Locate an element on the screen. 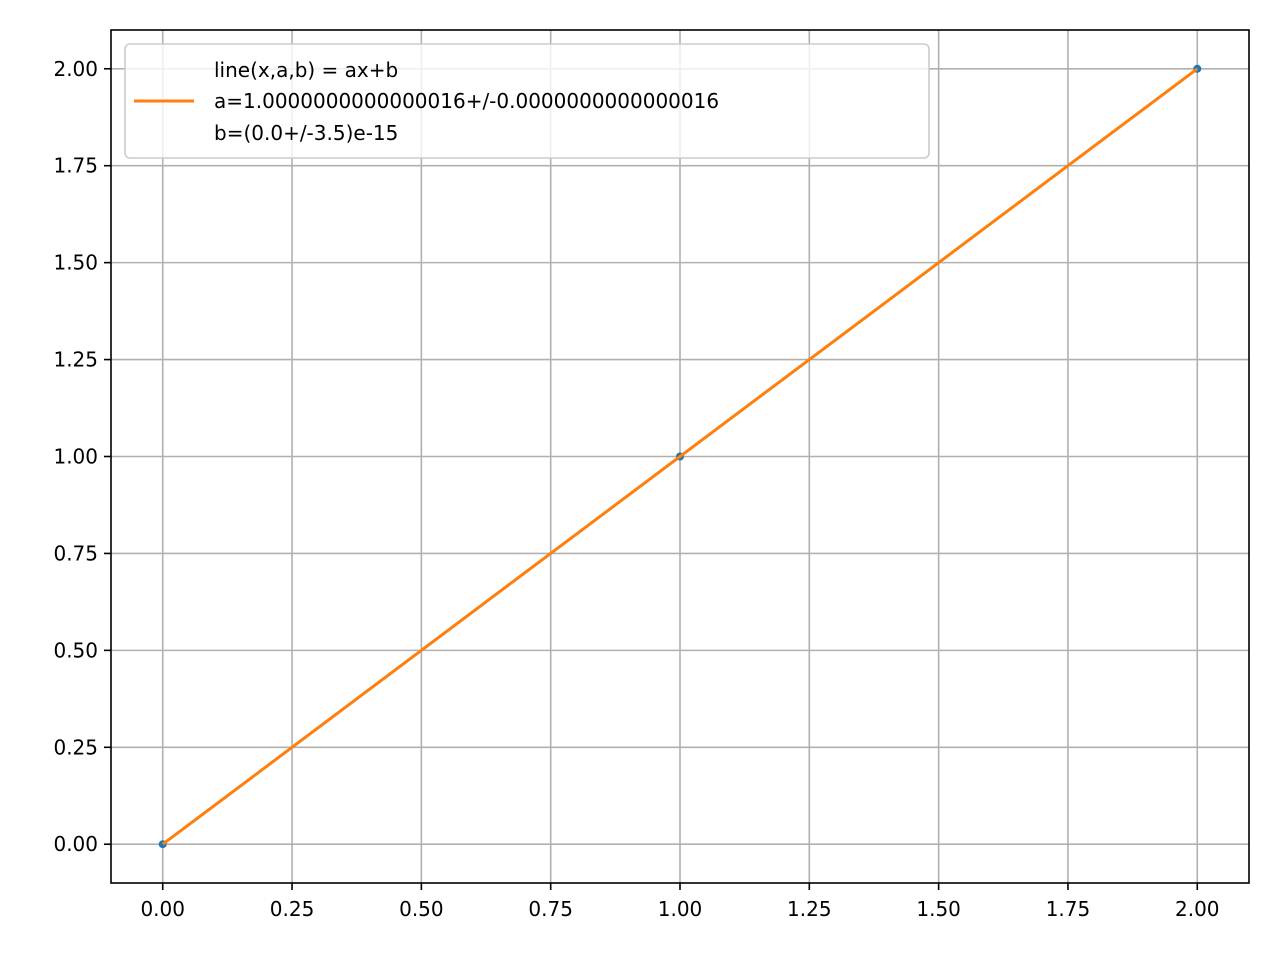 Image resolution: width=1280 pixels, height=960 pixels. y-tick-label: 1.00 is located at coordinates (75, 457).